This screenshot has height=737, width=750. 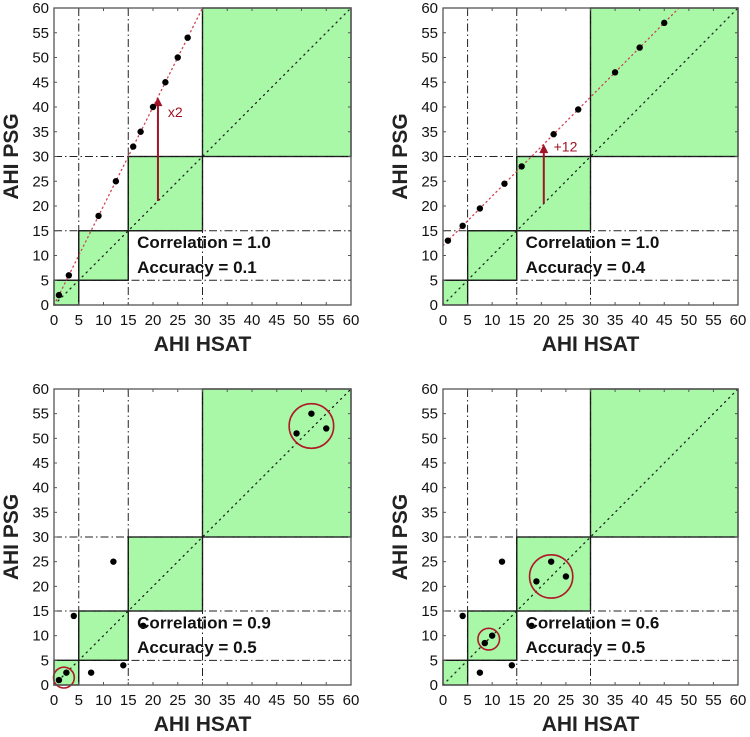 What do you see at coordinates (434, 685) in the screenshot?
I see `y-tick-label: 0` at bounding box center [434, 685].